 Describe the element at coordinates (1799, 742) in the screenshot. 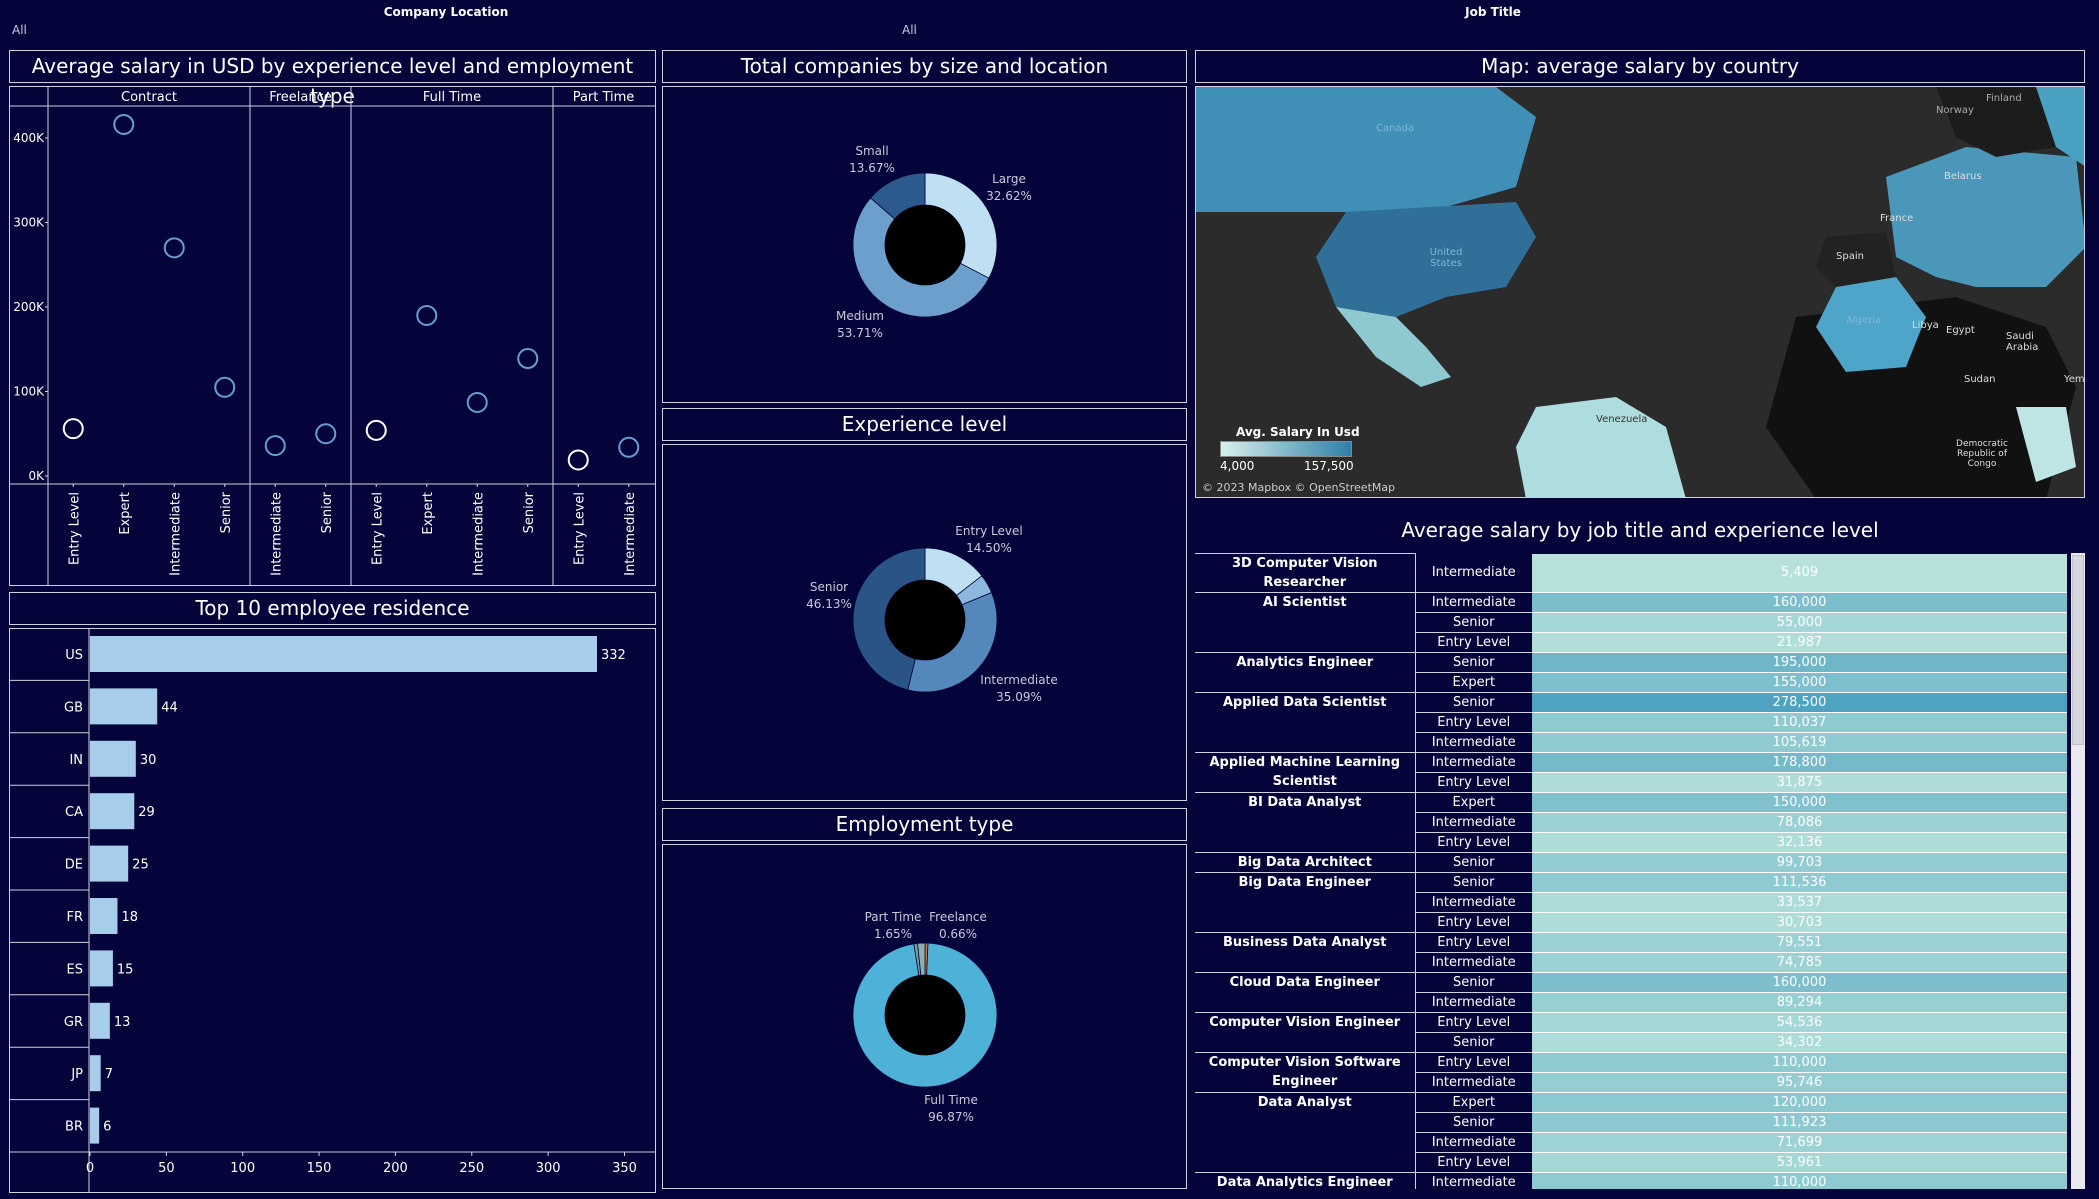

I see `salary-cell: 105,619` at that location.